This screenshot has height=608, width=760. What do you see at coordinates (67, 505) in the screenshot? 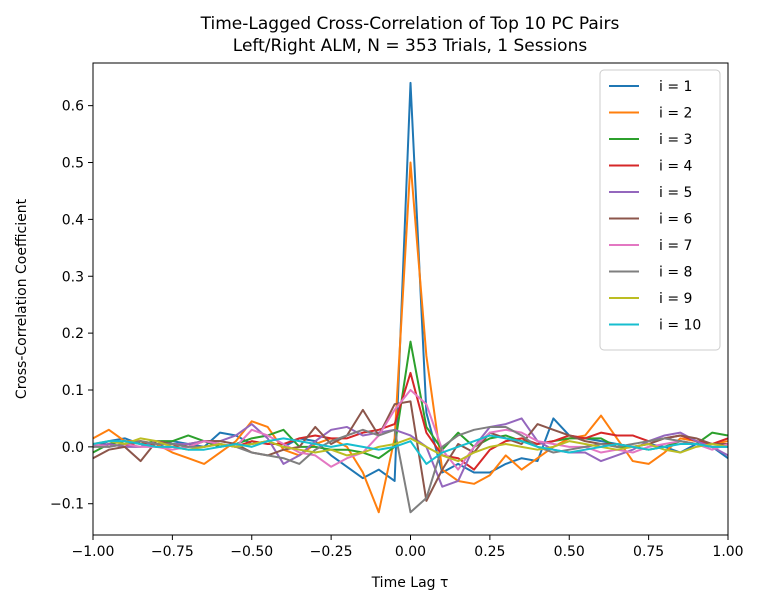
I see `y-tick-label: −0.1` at bounding box center [67, 505].